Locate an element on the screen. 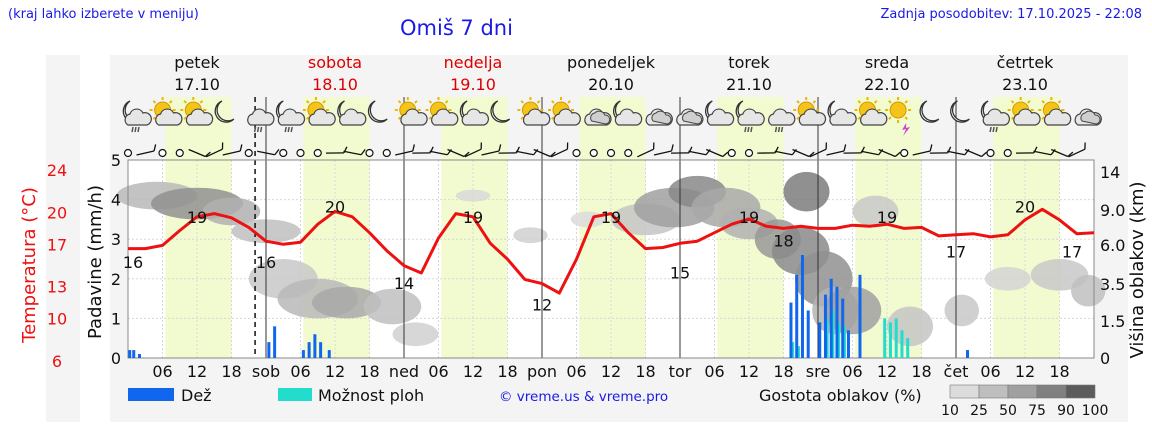  cloud-rain-icon is located at coordinates (261, 120).